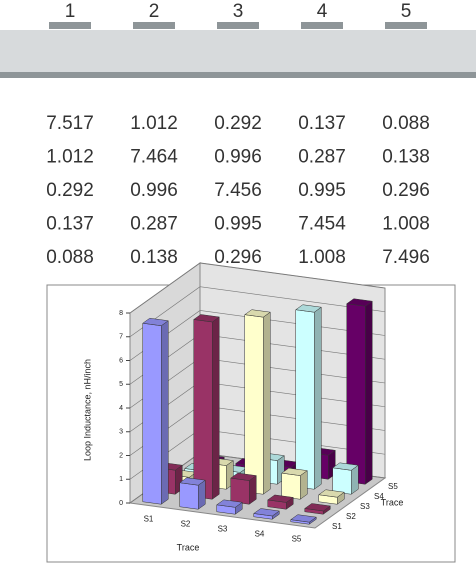 The width and height of the screenshot is (476, 563). I want to click on y-axis-label: Loop Inductance, nH/inch, so click(87, 410).